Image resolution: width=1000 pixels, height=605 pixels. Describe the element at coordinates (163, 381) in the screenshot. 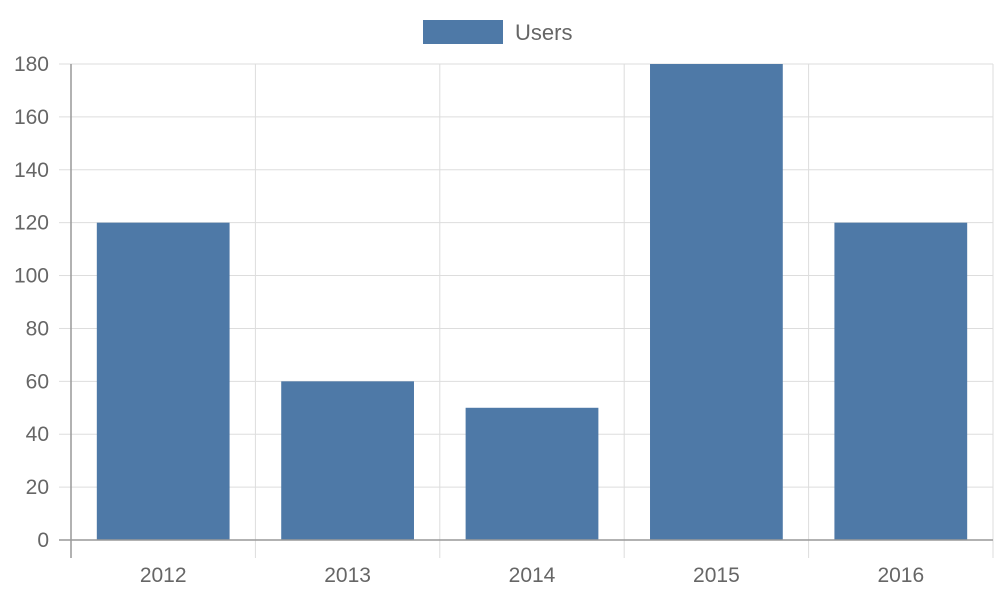

I see `bar-2012` at that location.